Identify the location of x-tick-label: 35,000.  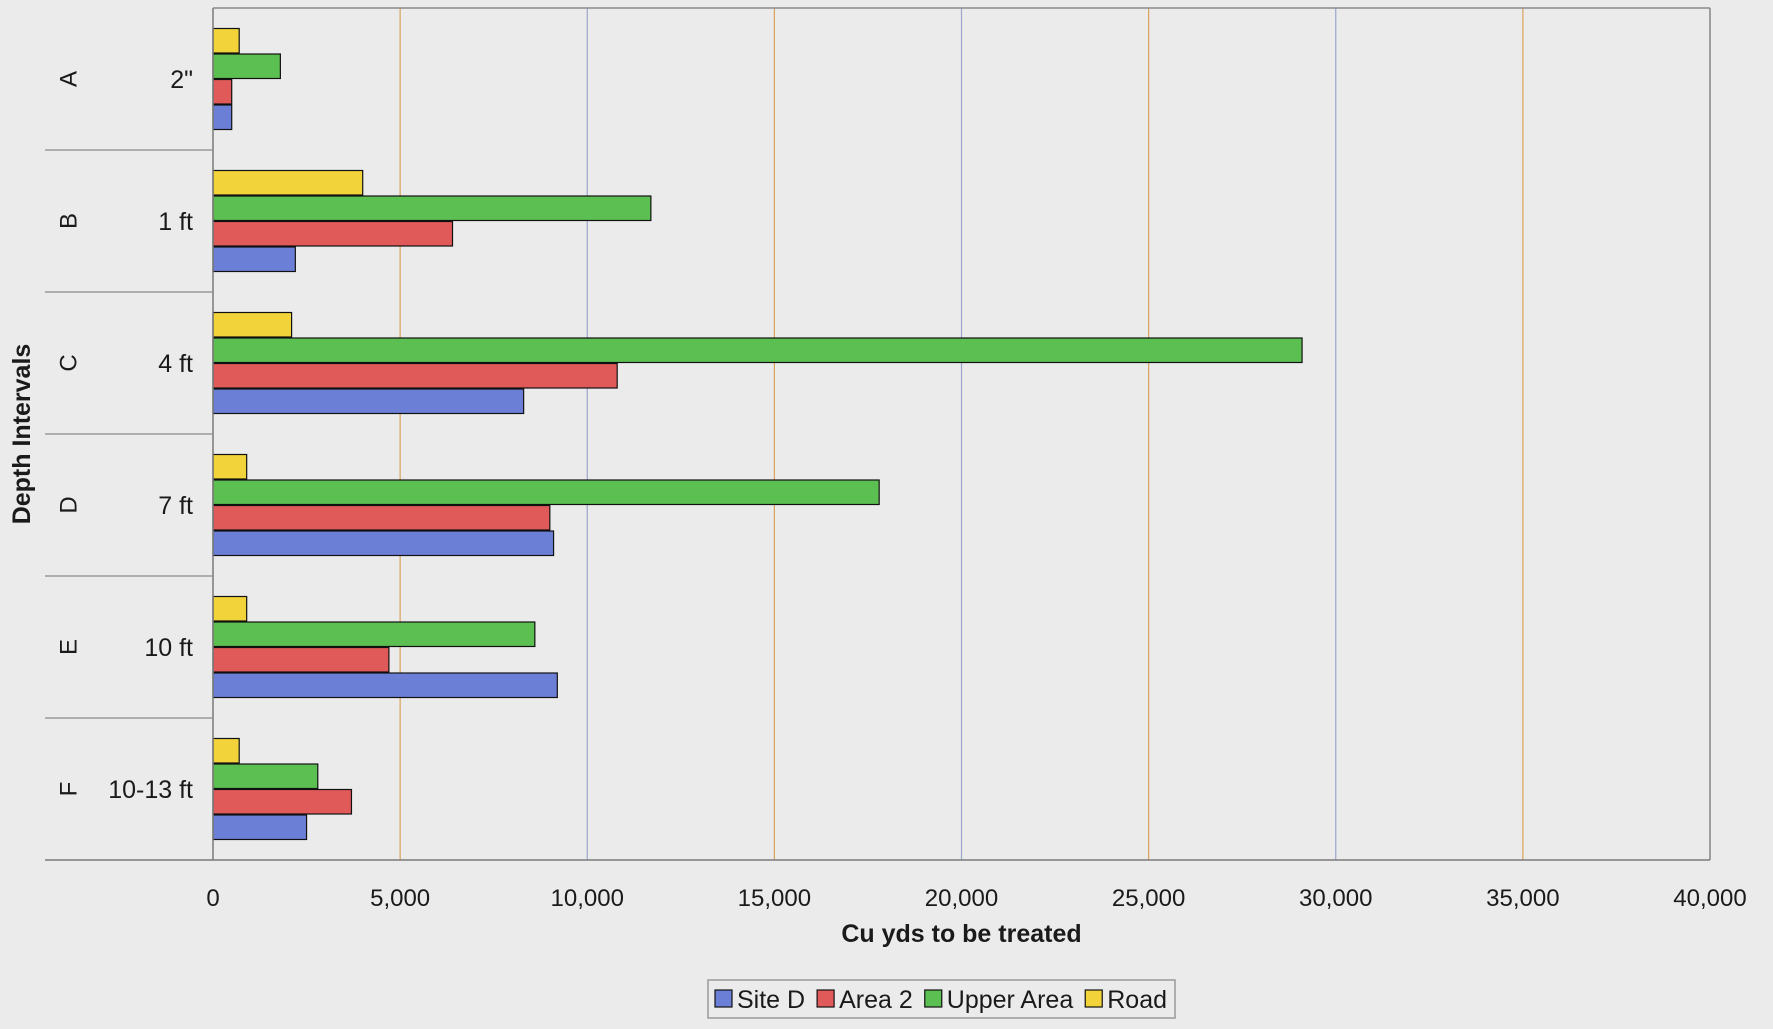
(1522, 898).